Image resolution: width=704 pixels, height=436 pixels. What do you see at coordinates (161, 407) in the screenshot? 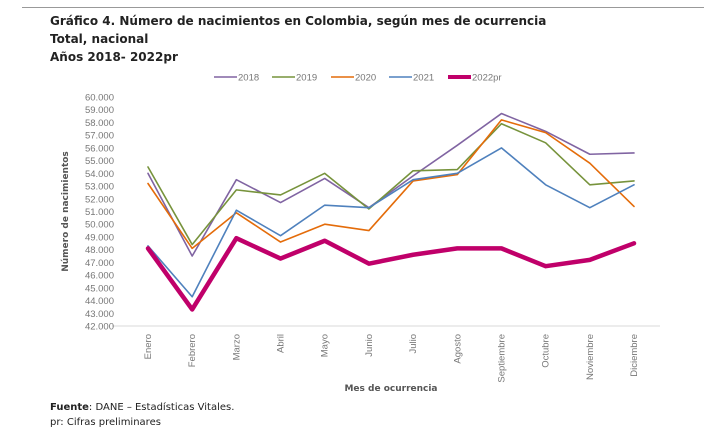
I see `source-text: : DANE – Estadísticas Vitales.` at bounding box center [161, 407].